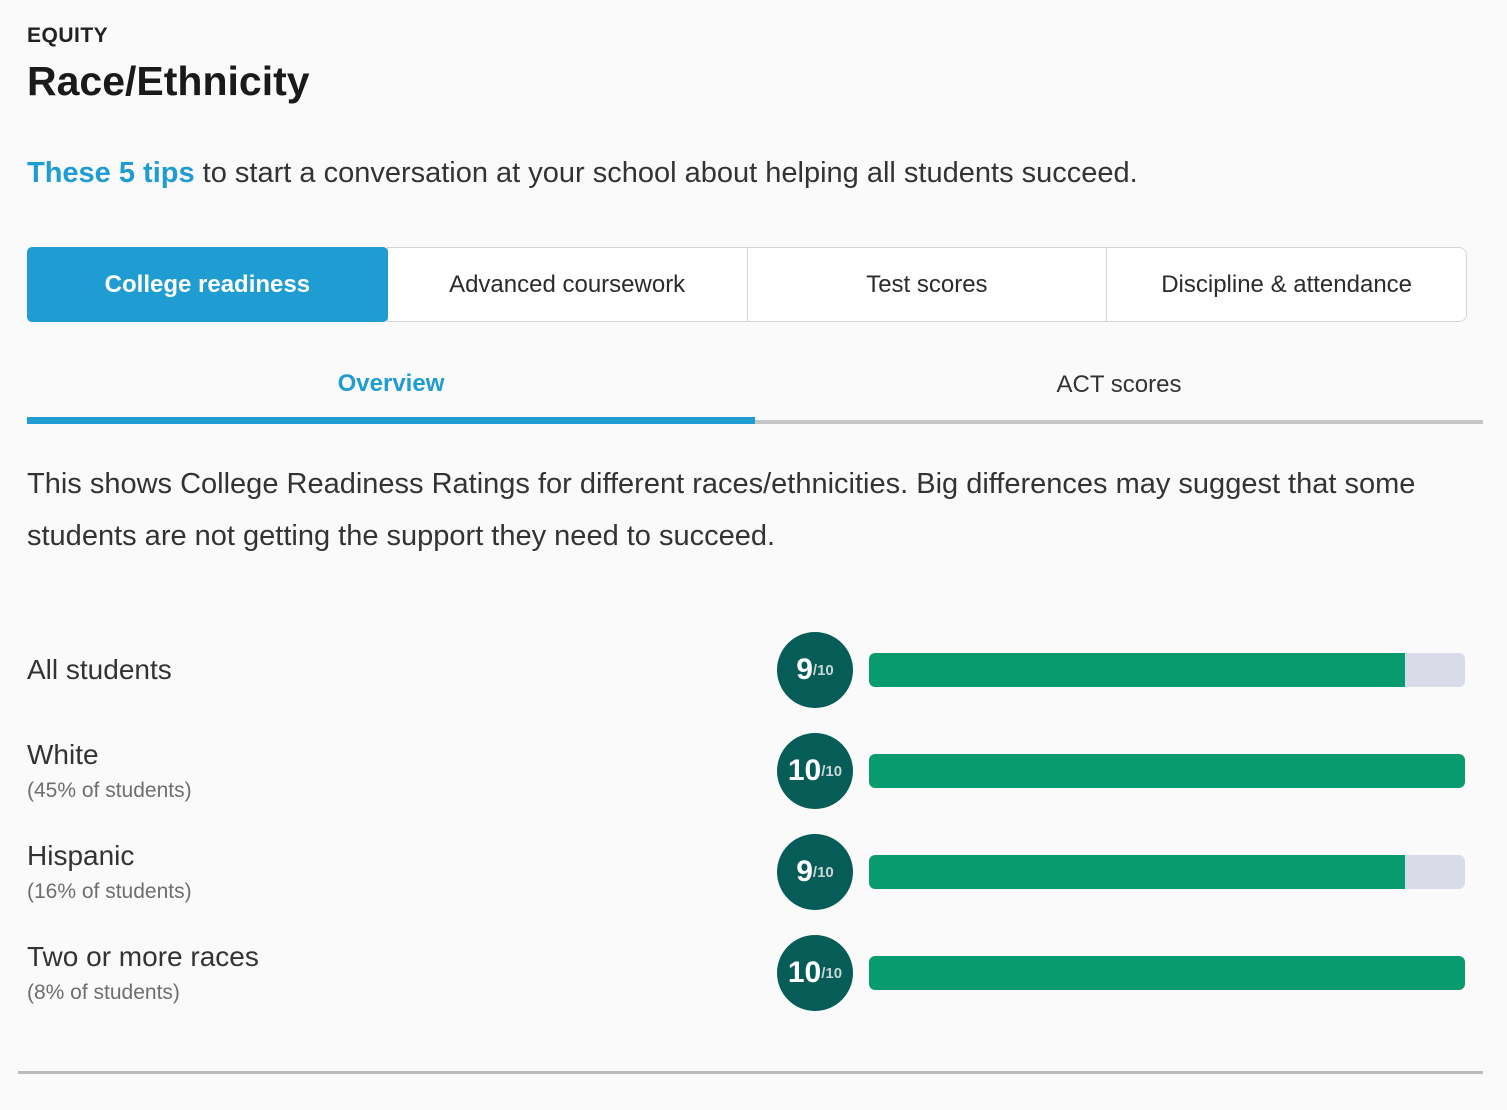  Describe the element at coordinates (207, 284) in the screenshot. I see `tab-college-readiness: College readiness` at that location.